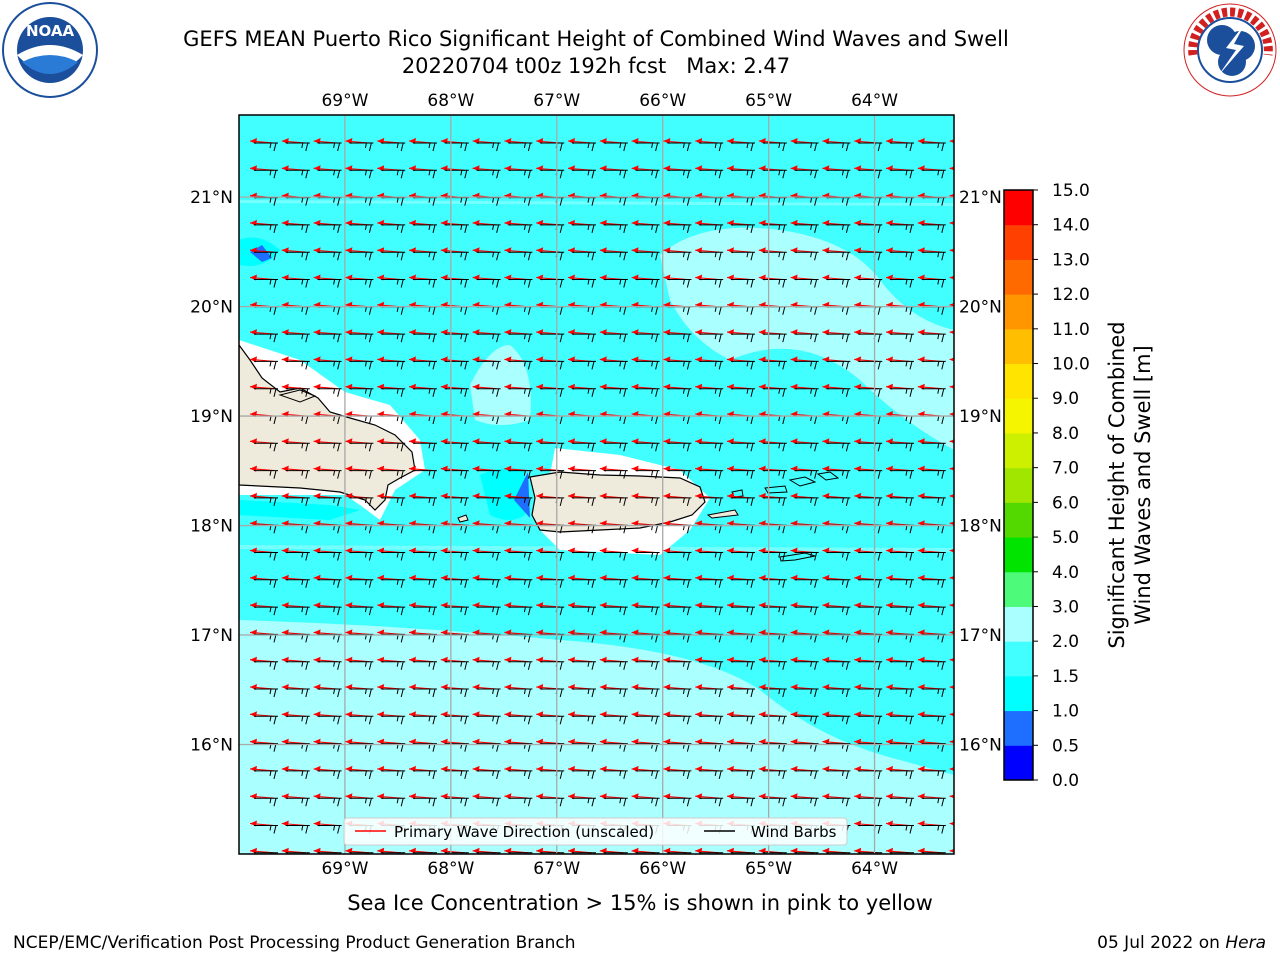 The width and height of the screenshot is (1280, 960). Describe the element at coordinates (1065, 434) in the screenshot. I see `colorbar-tick-label: 8.0` at that location.